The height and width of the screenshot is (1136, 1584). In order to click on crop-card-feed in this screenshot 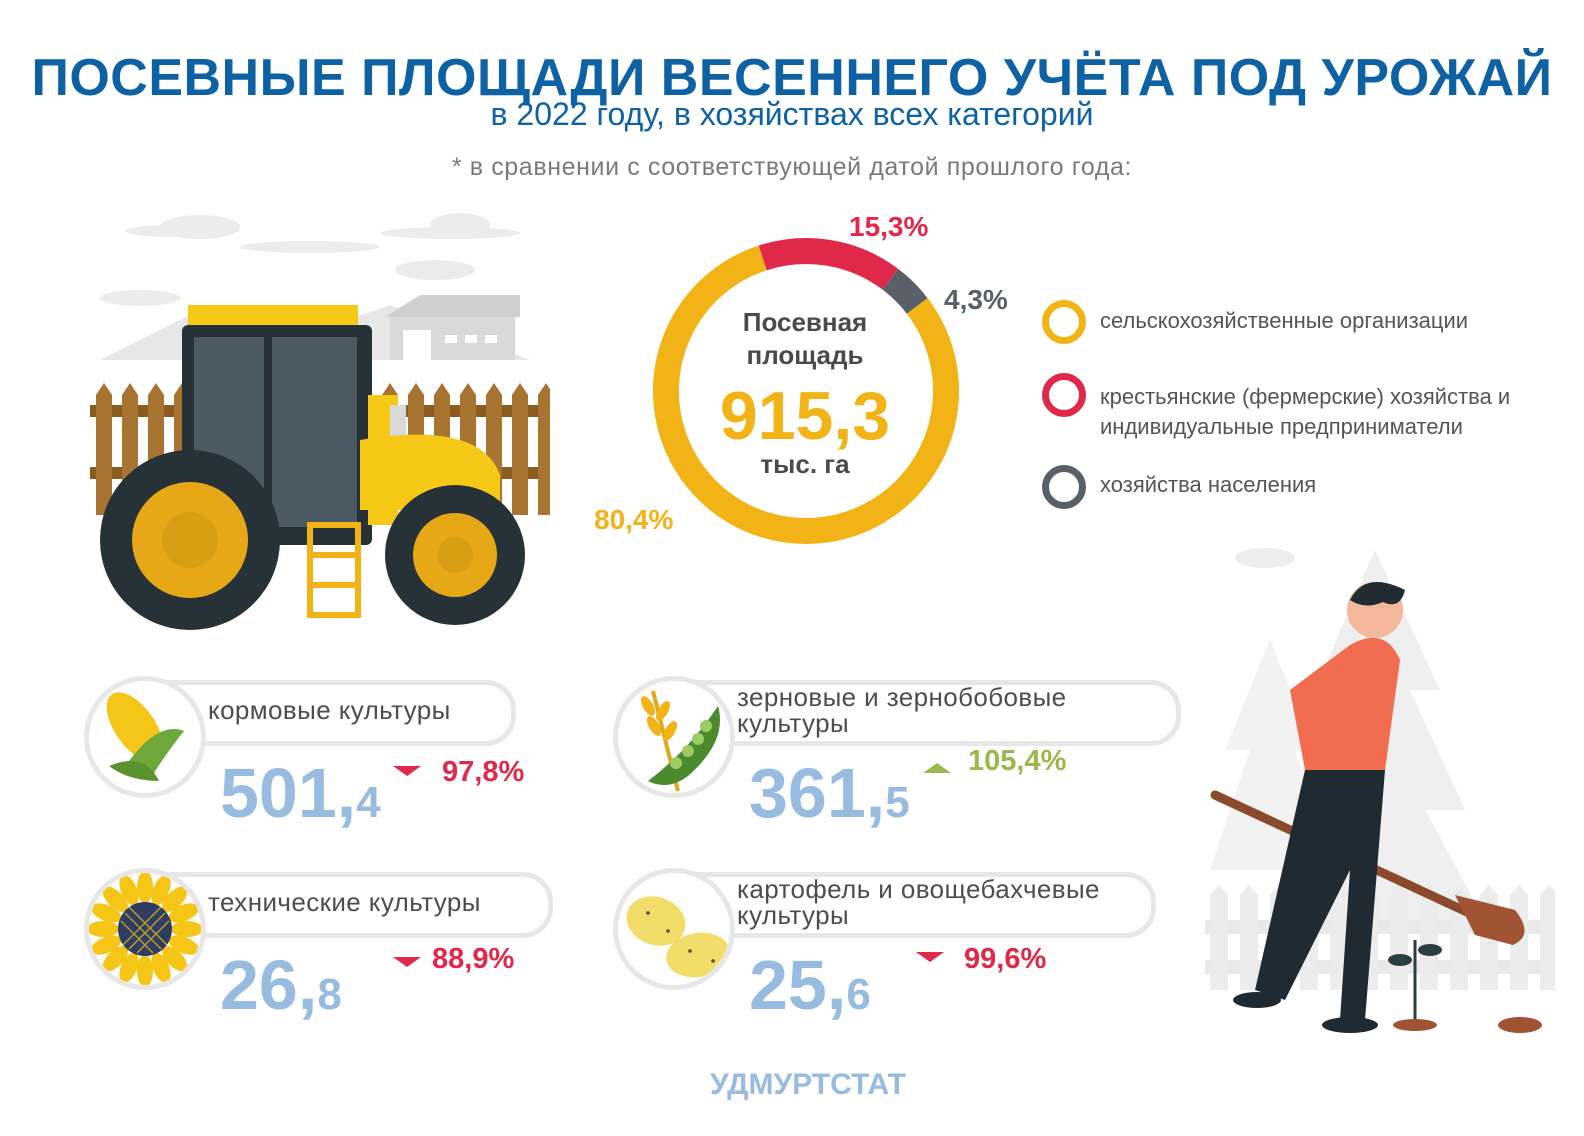, I will do `click(331, 713)`.